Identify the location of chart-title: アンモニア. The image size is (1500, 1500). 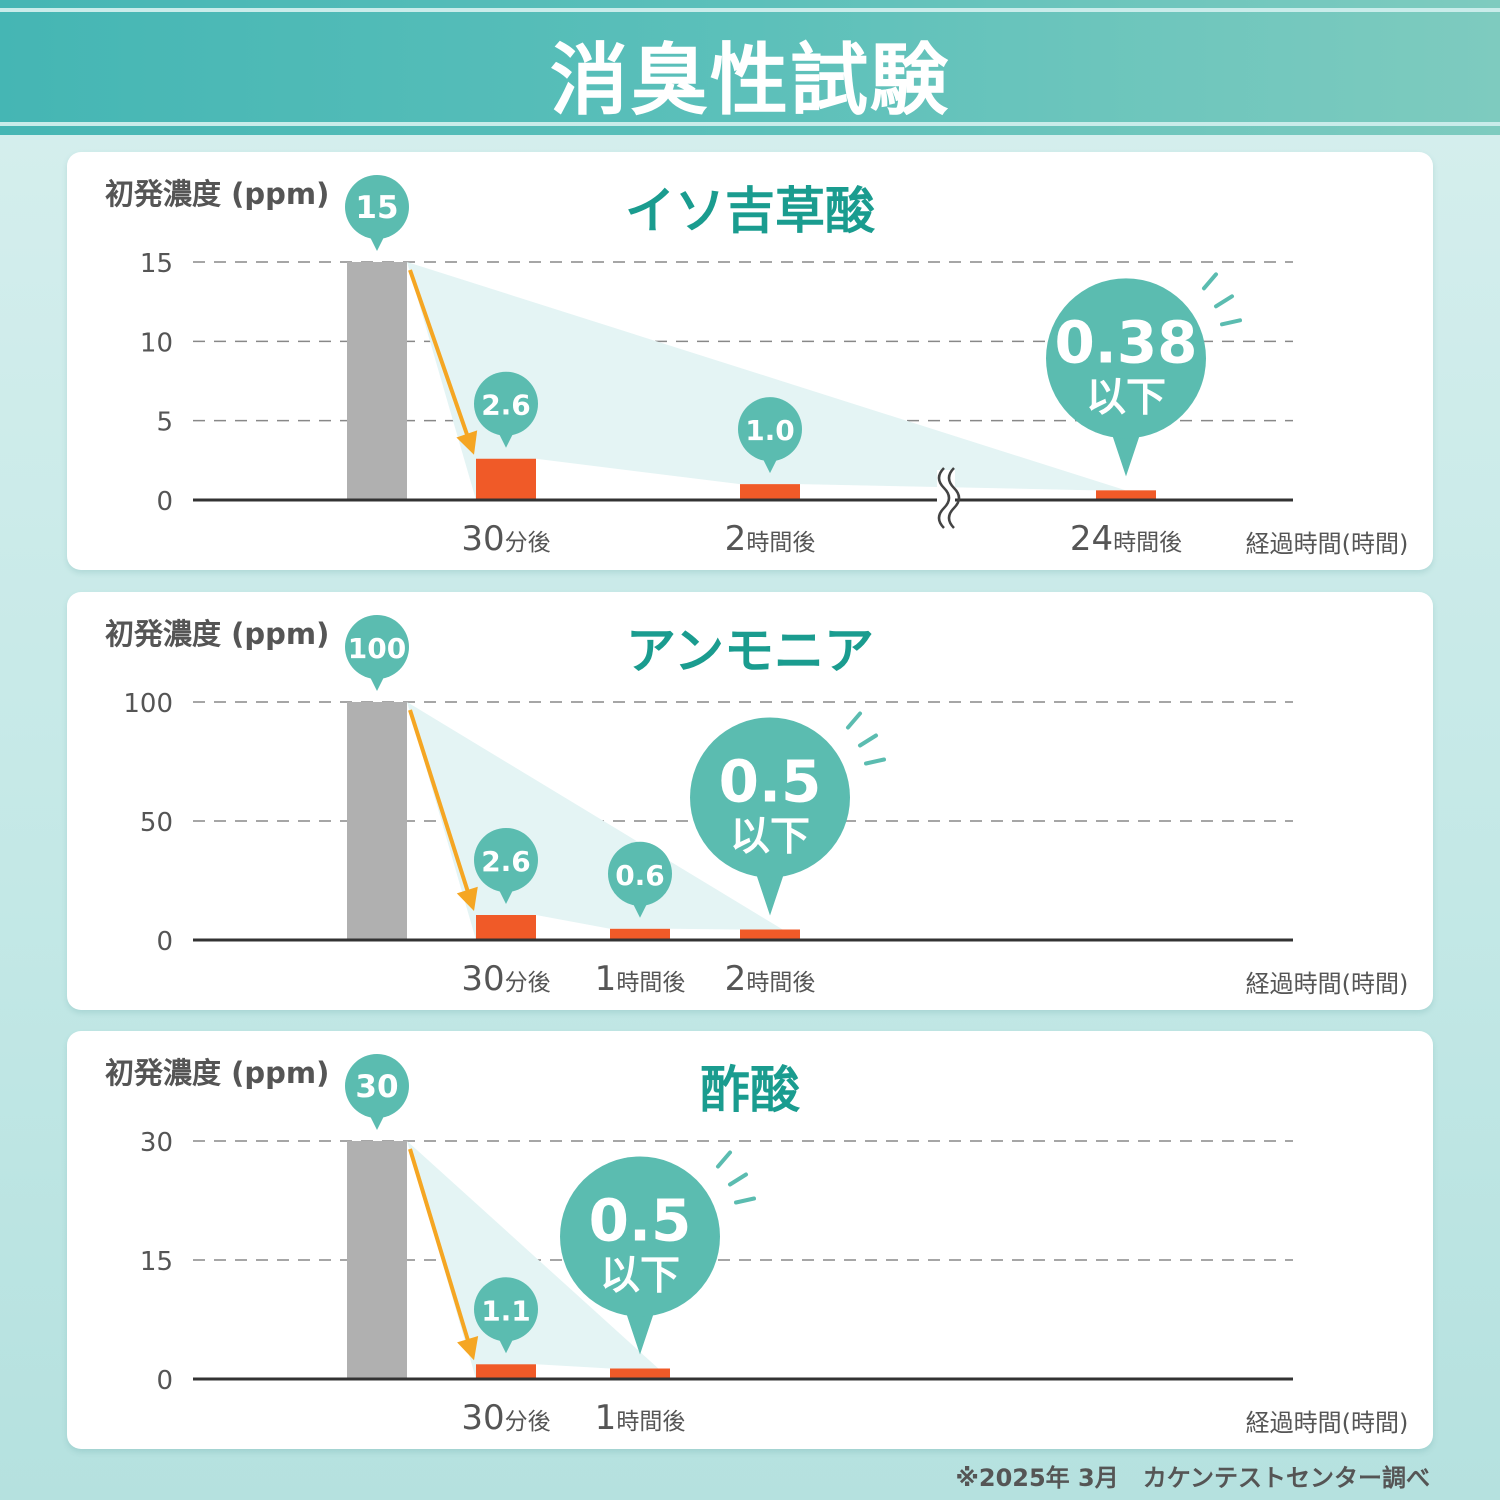
(750, 651).